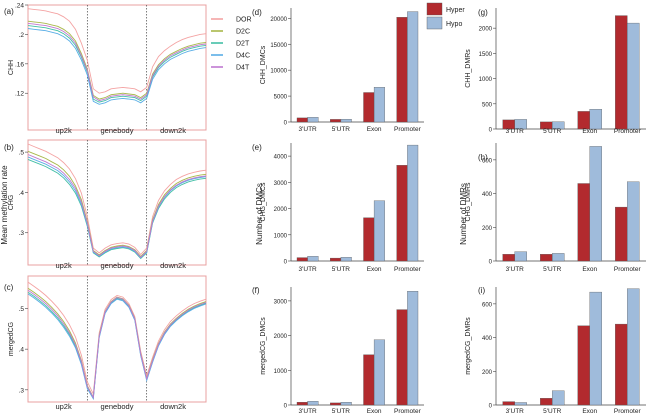 Image resolution: width=650 pixels, height=419 pixels. I want to click on series-line-d2c, so click(117, 60).